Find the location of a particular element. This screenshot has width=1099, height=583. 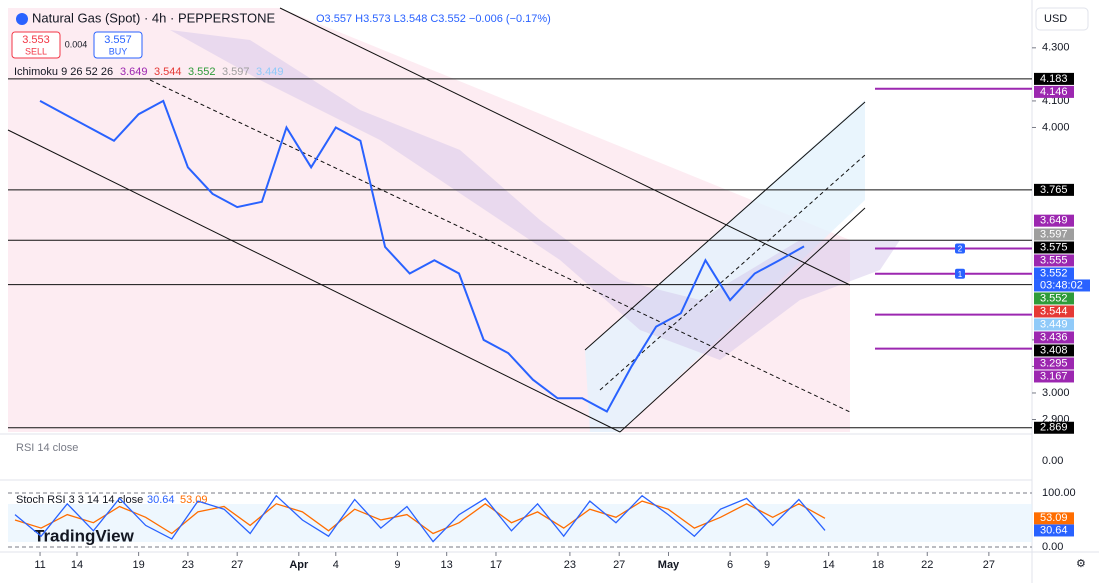

stoch-tag-label: 30.64 is located at coordinates (1054, 530).